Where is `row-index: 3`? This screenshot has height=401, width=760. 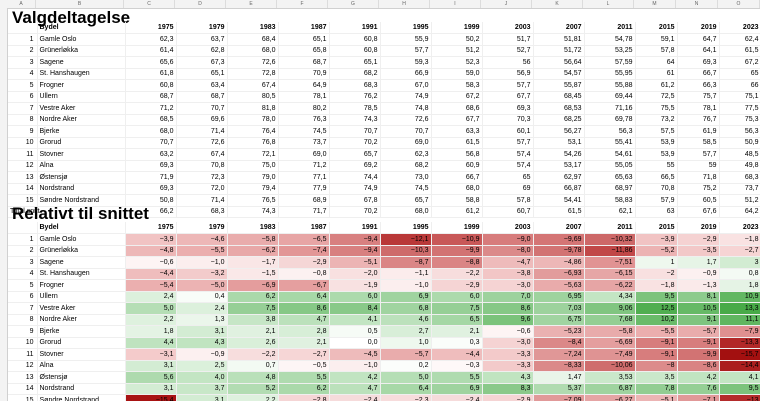
row-index: 3 is located at coordinates (23, 262).